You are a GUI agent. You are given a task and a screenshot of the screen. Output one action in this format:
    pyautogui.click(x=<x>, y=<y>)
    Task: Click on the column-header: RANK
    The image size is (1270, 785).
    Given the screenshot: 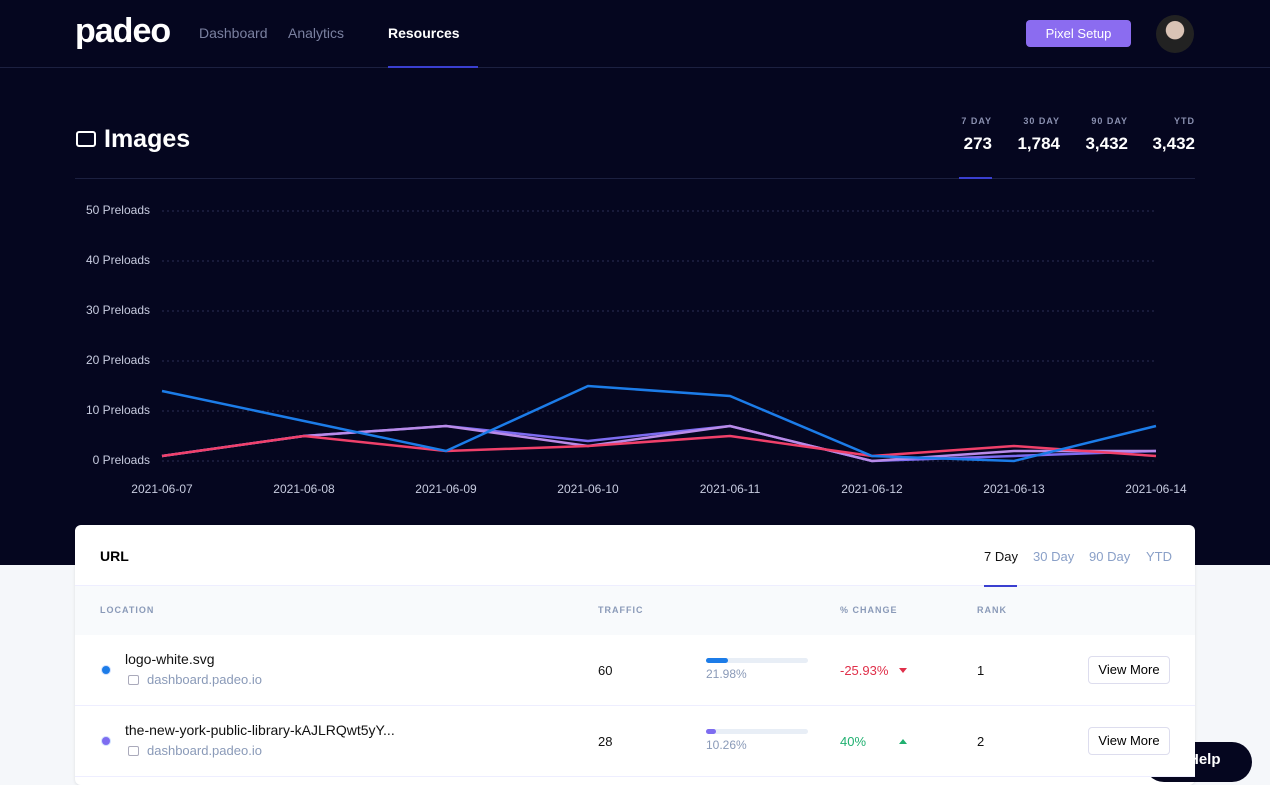 What is the action you would take?
    pyautogui.click(x=992, y=610)
    